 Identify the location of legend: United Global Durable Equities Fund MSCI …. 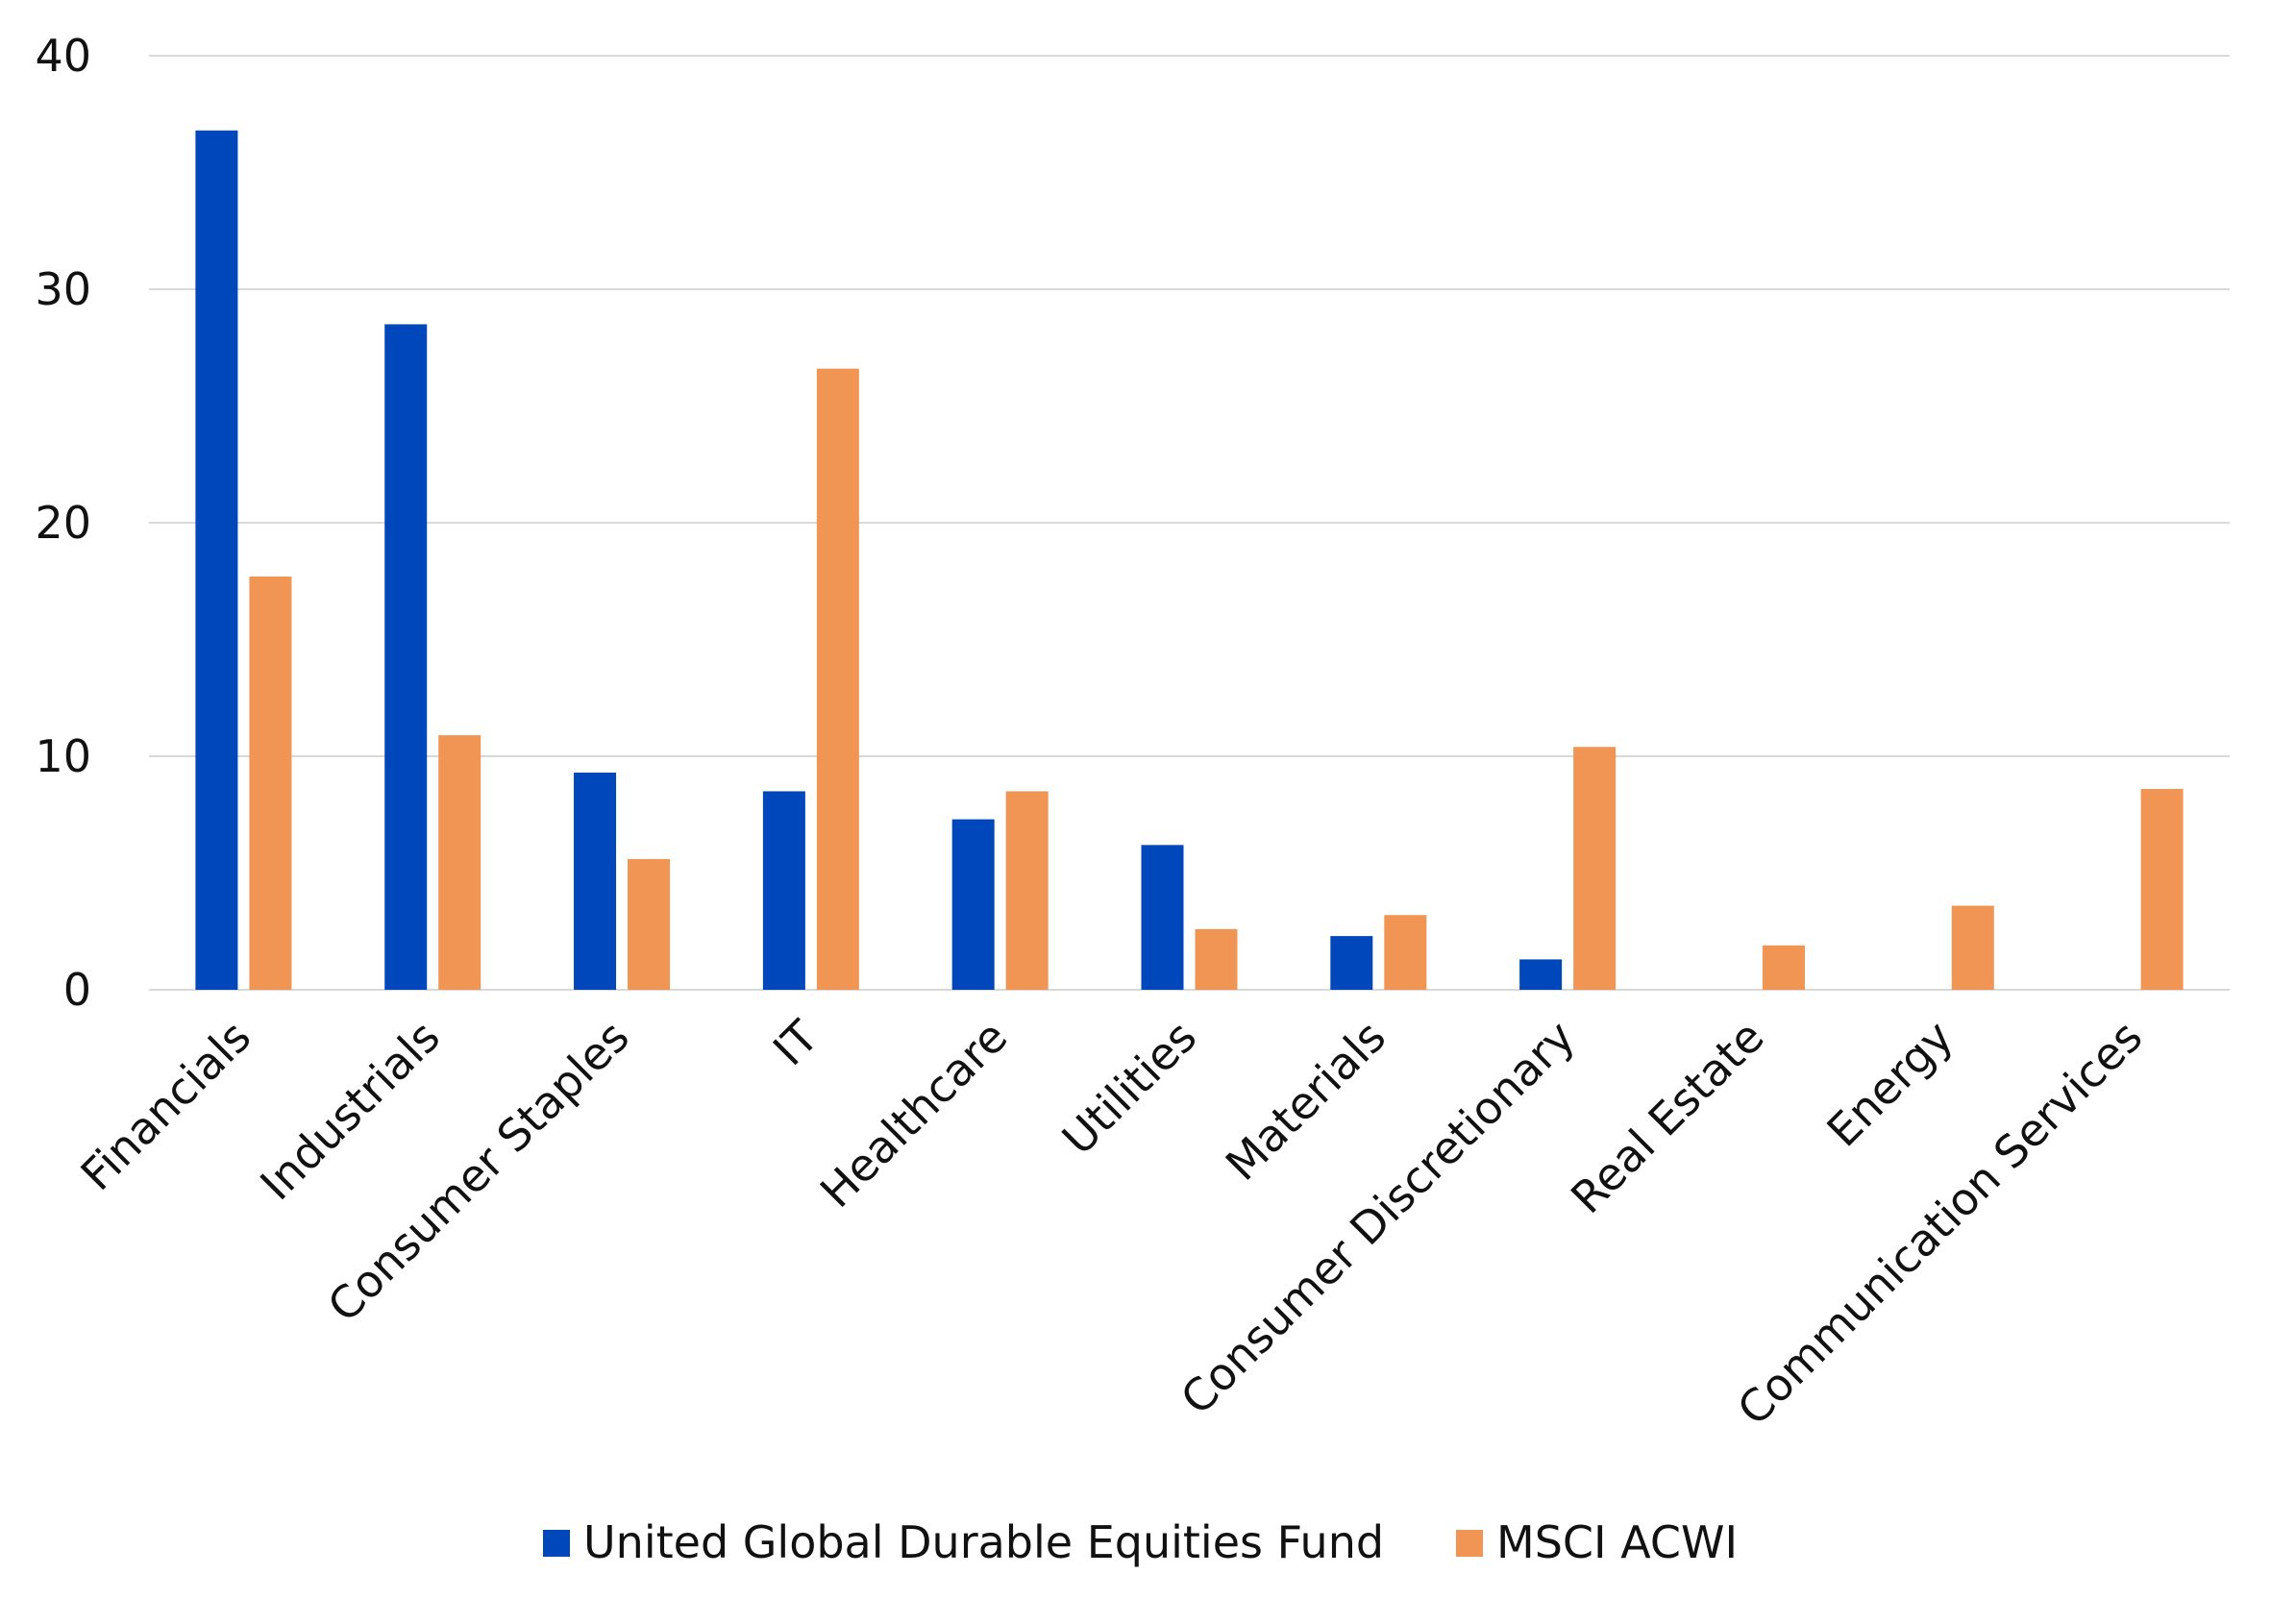
(1140, 1542).